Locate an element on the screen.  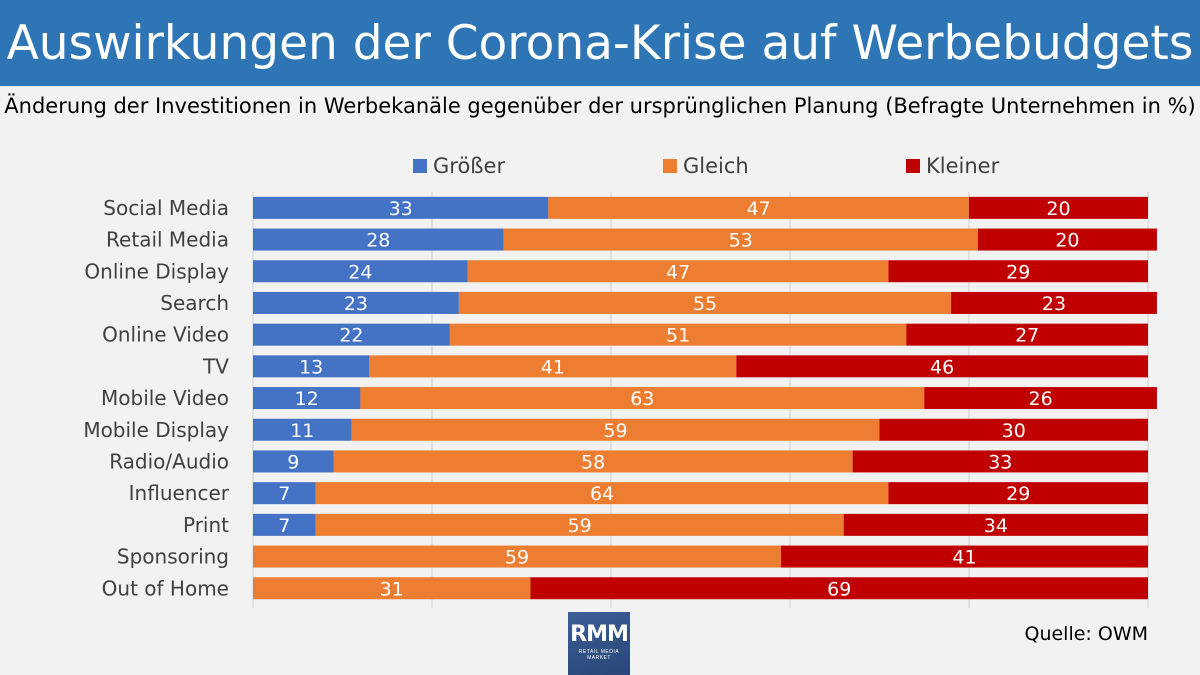
category-label: Retail Media is located at coordinates (167, 240).